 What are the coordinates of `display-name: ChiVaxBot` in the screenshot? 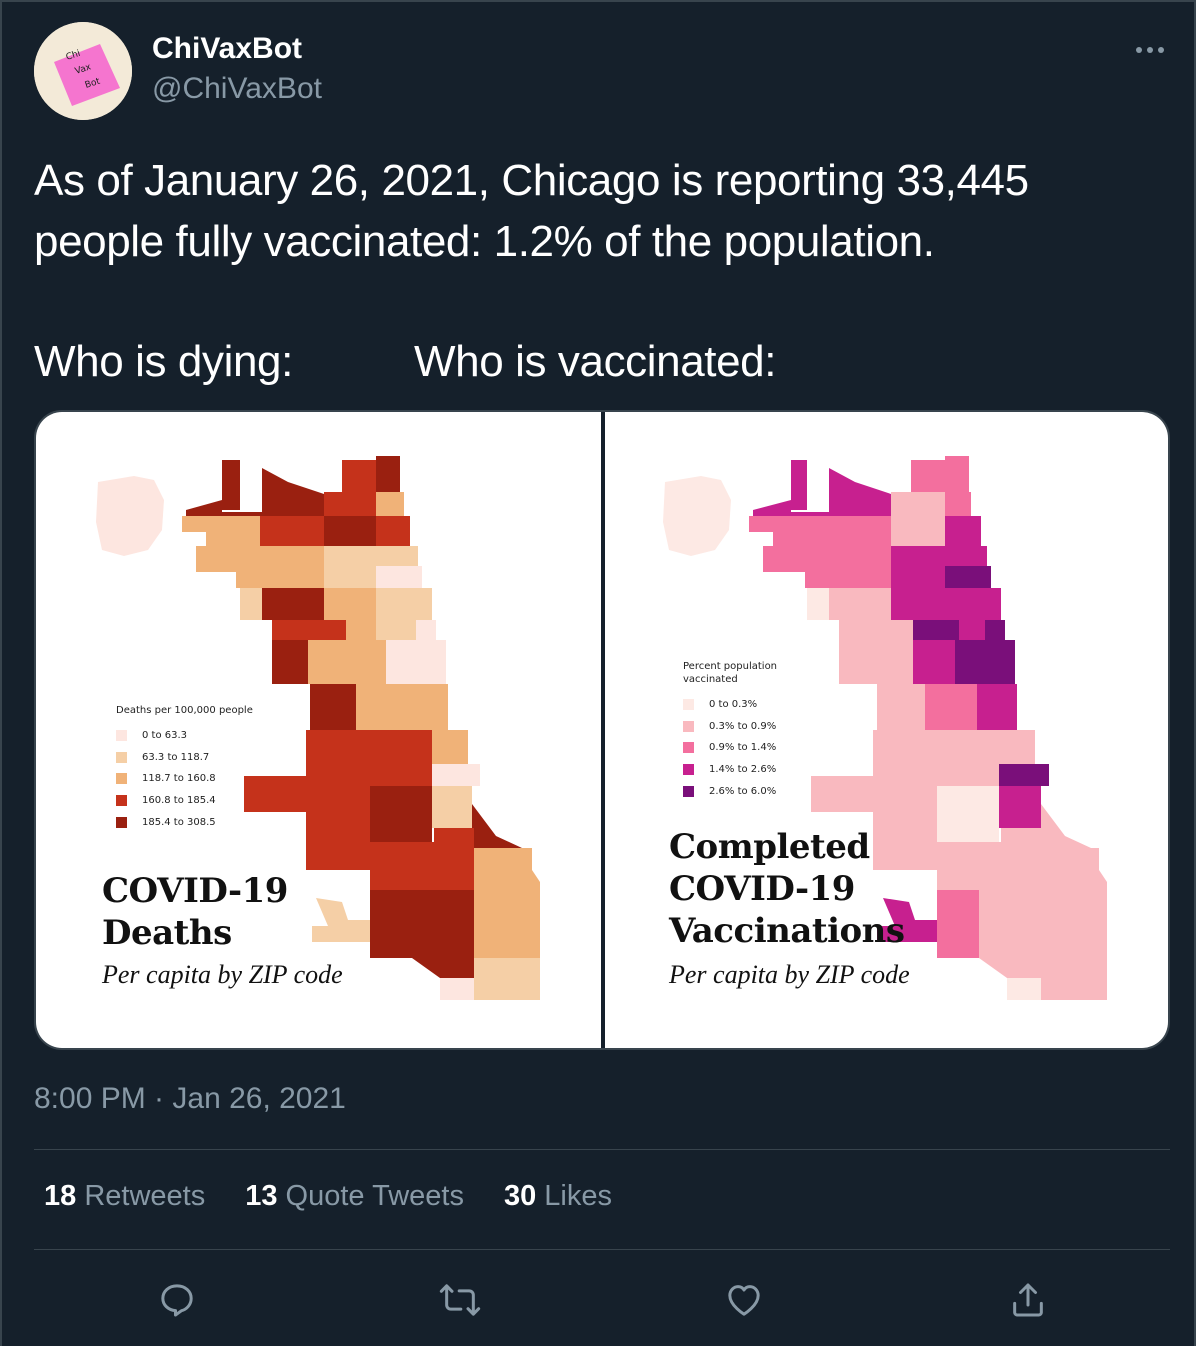 It's located at (227, 48).